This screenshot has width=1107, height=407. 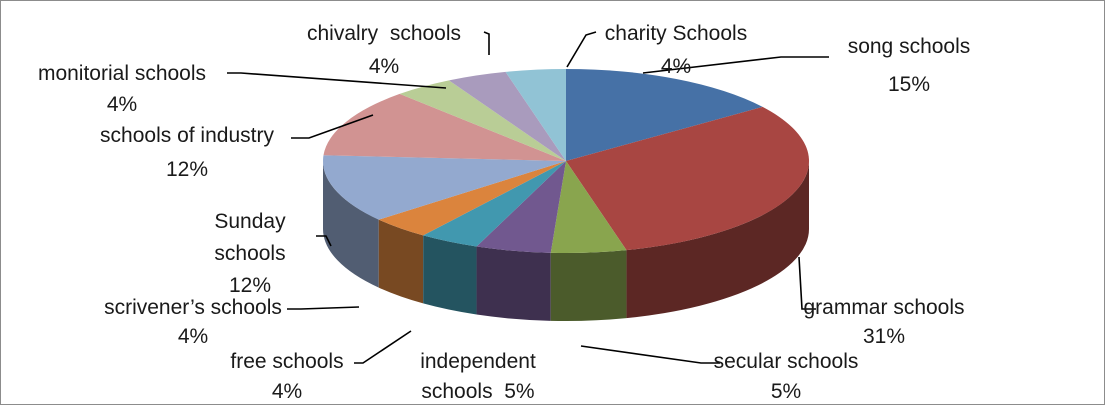 I want to click on pie-slice-free-schools, so click(x=494, y=204).